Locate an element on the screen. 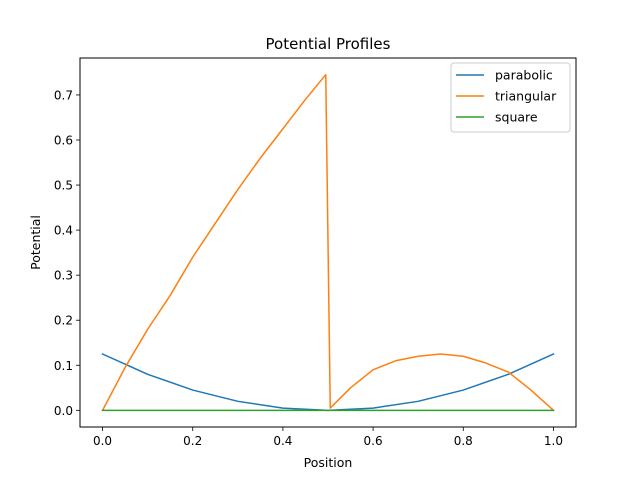 The height and width of the screenshot is (480, 640). y-axis-label: Potential is located at coordinates (35, 242).